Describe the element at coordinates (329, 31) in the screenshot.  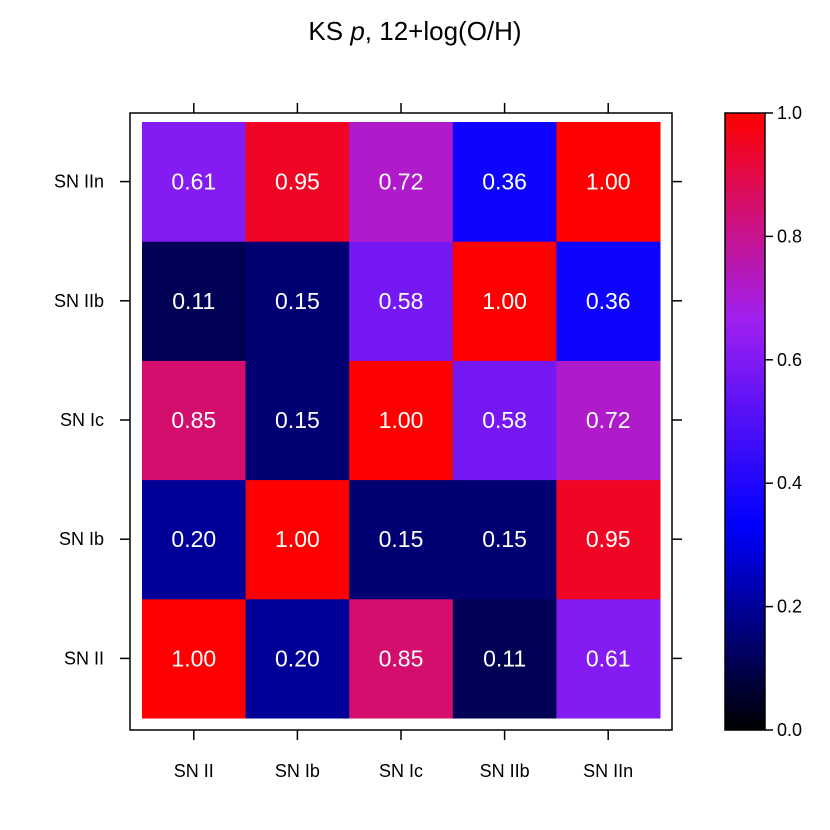
I see `chart-title-prefix: KS` at that location.